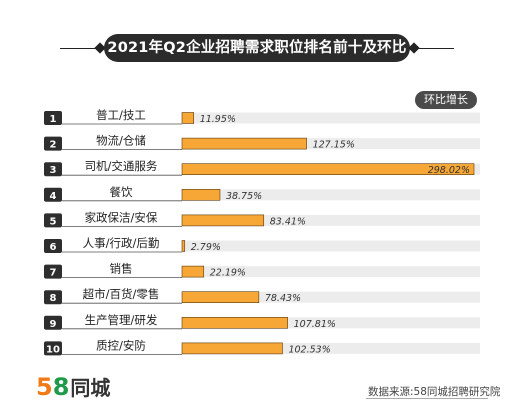 The image size is (514, 416). What do you see at coordinates (315, 324) in the screenshot?
I see `value-label: 107.81%` at bounding box center [315, 324].